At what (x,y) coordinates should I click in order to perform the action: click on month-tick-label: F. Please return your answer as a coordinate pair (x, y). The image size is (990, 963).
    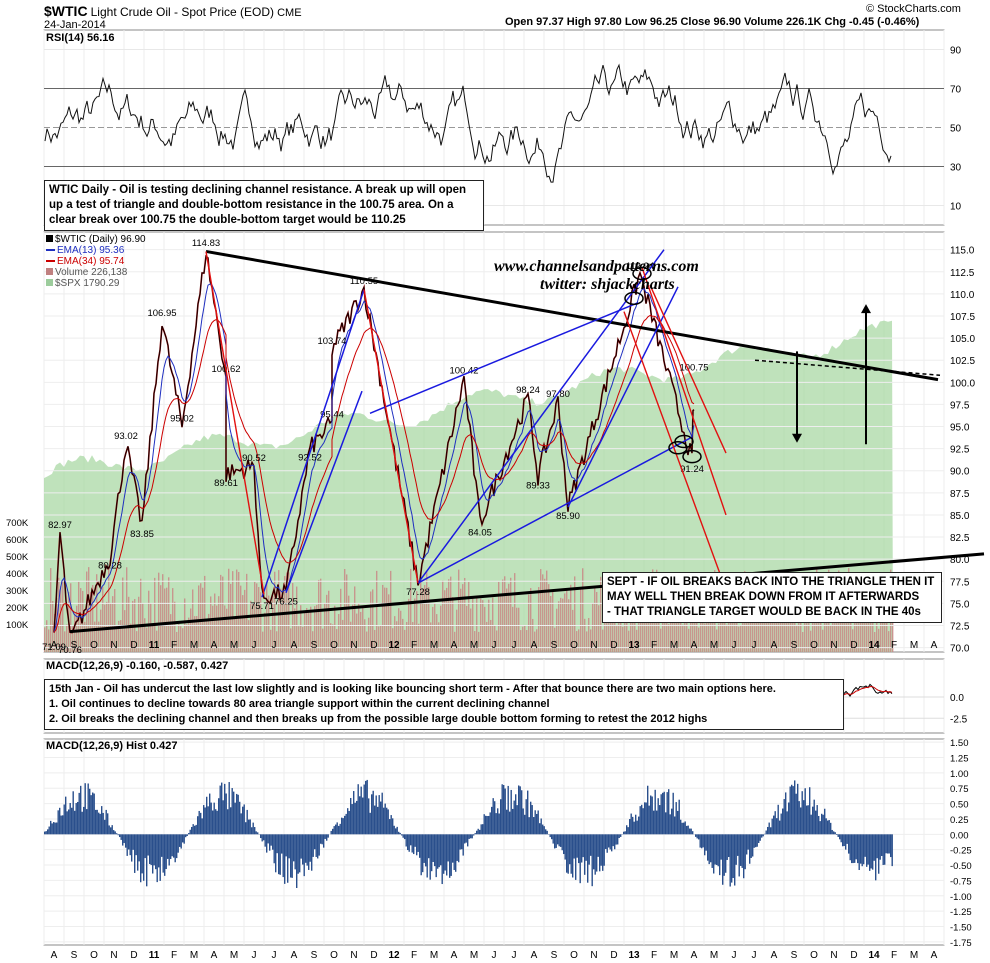
    Looking at the image, I should click on (894, 955).